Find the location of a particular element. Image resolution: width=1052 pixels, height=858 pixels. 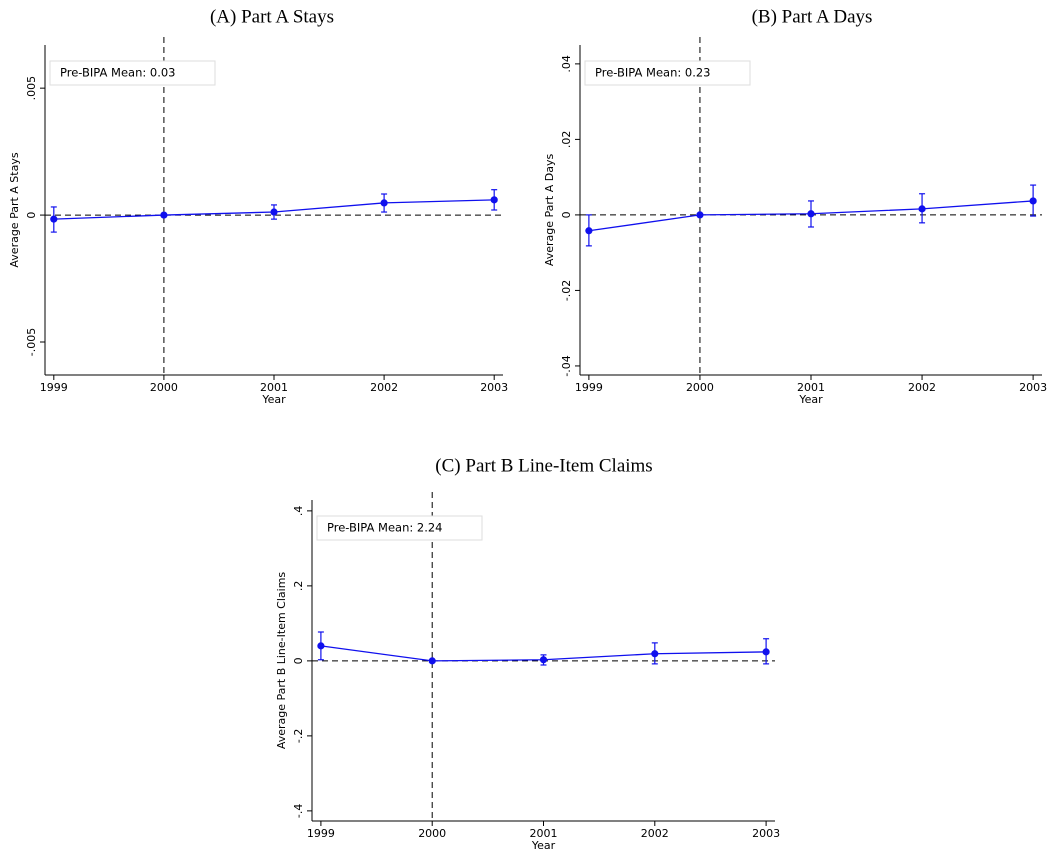

y-tick-label: -.005 is located at coordinates (31, 342).